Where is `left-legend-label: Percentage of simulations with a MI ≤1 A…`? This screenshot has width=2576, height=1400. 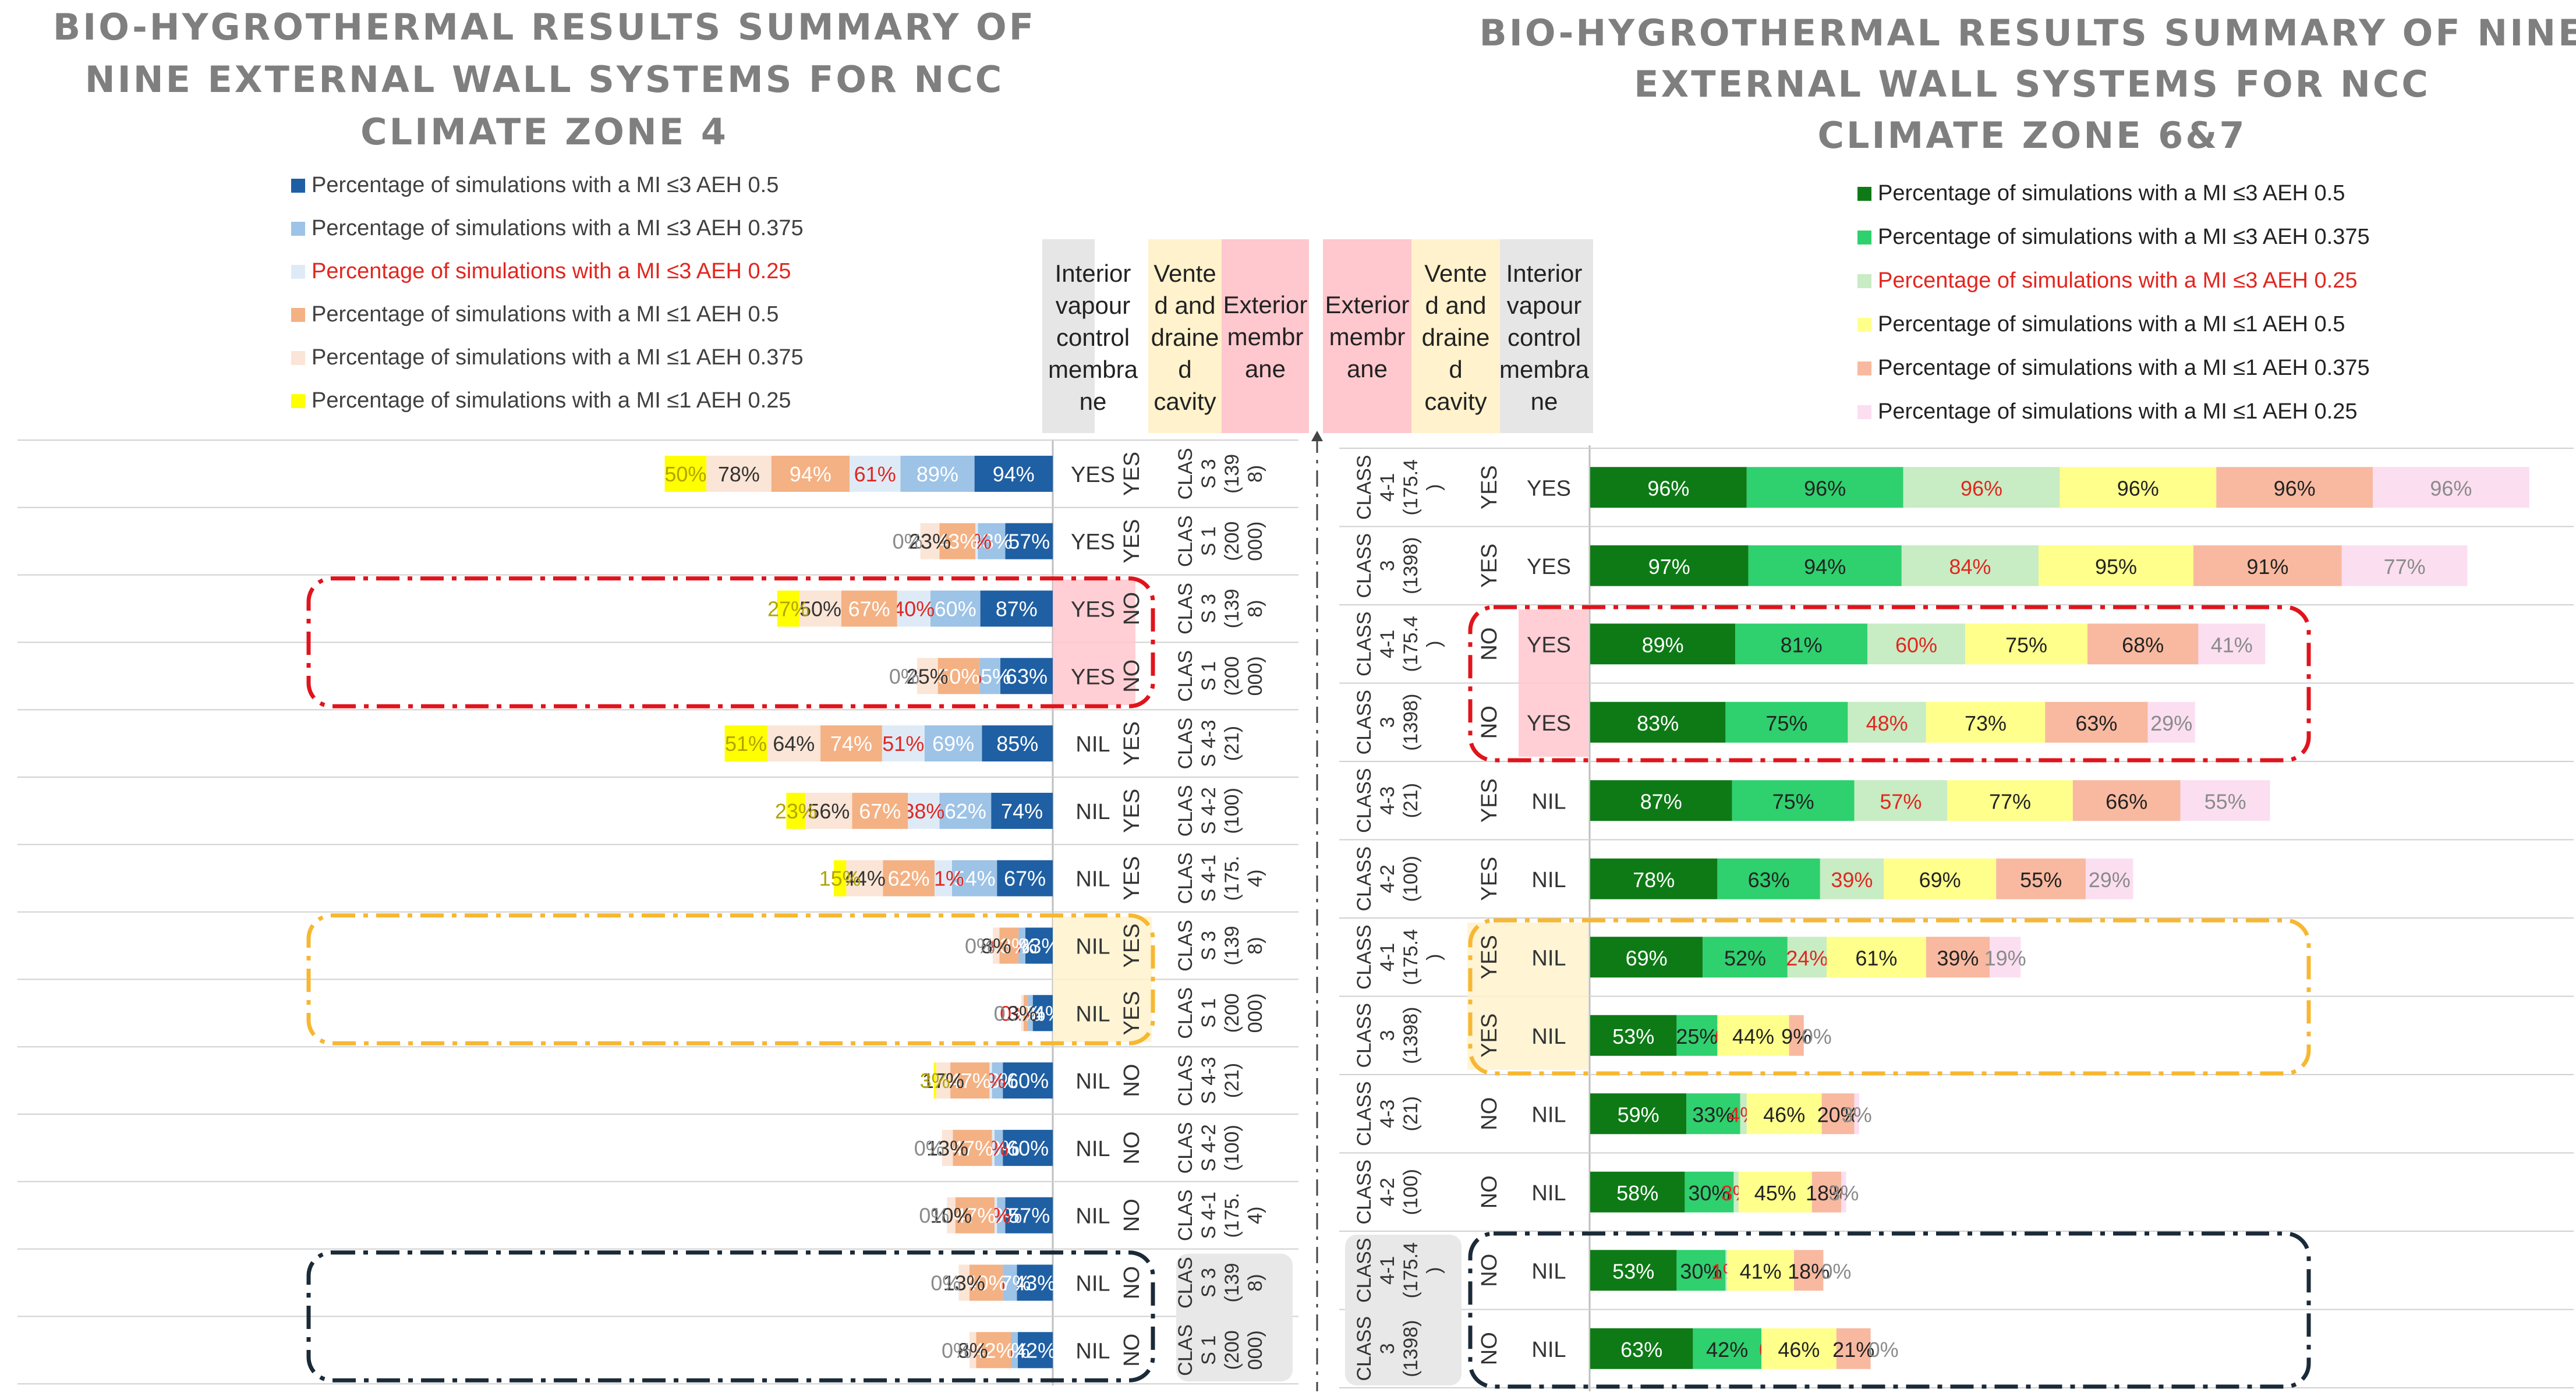 left-legend-label: Percentage of simulations with a MI ≤1 A… is located at coordinates (551, 400).